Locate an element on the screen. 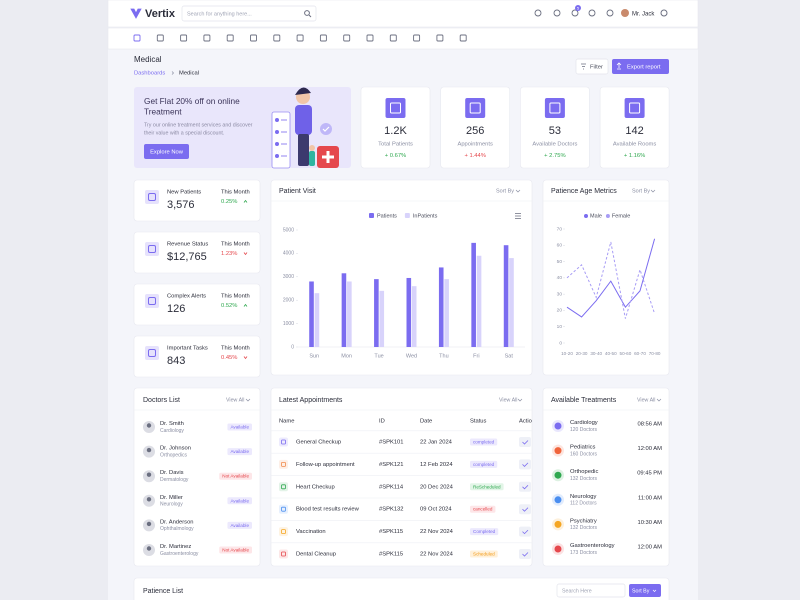 The image size is (800, 600). export-icon is located at coordinates (619, 66).